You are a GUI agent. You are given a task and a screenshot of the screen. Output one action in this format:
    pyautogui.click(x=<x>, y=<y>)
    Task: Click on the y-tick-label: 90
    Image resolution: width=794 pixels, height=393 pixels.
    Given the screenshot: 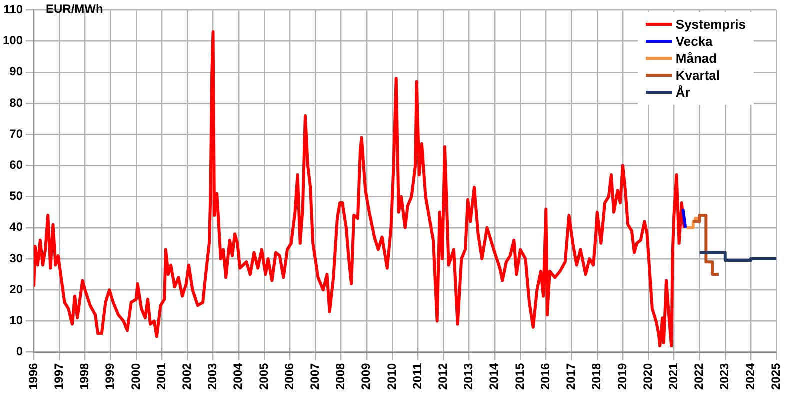 What is the action you would take?
    pyautogui.click(x=17, y=71)
    